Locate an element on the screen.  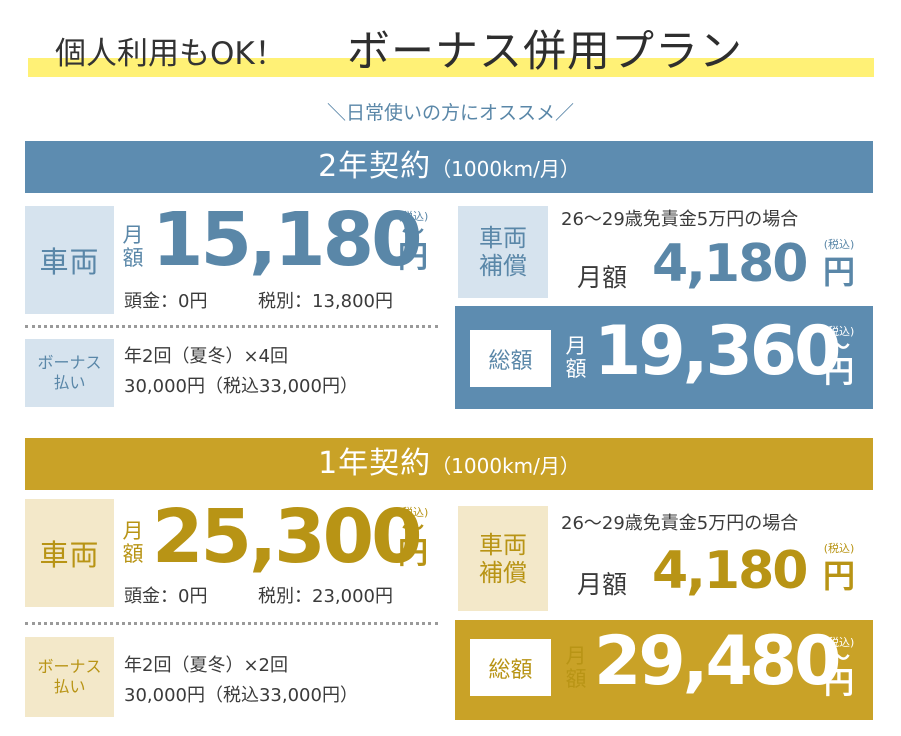
title-highlight is located at coordinates (451, 67).